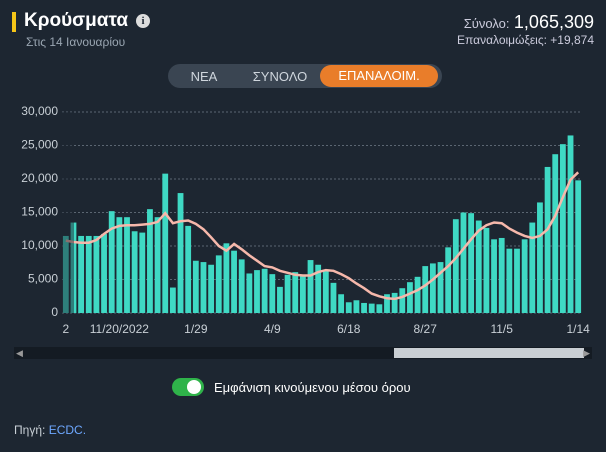  I want to click on x-tick-label: 6/18, so click(349, 329).